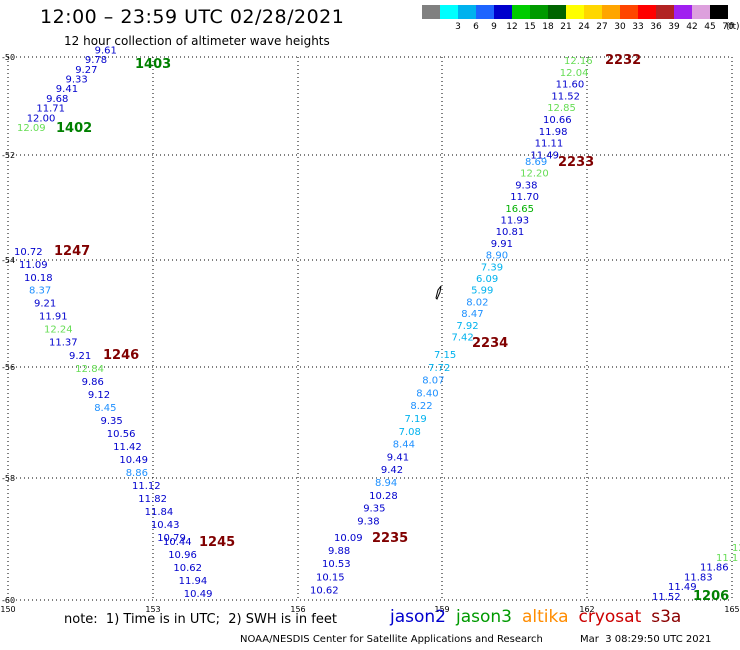 The height and width of the screenshot is (650, 740). Describe the element at coordinates (146, 486) in the screenshot. I see `wave-height-value: 11.12` at that location.